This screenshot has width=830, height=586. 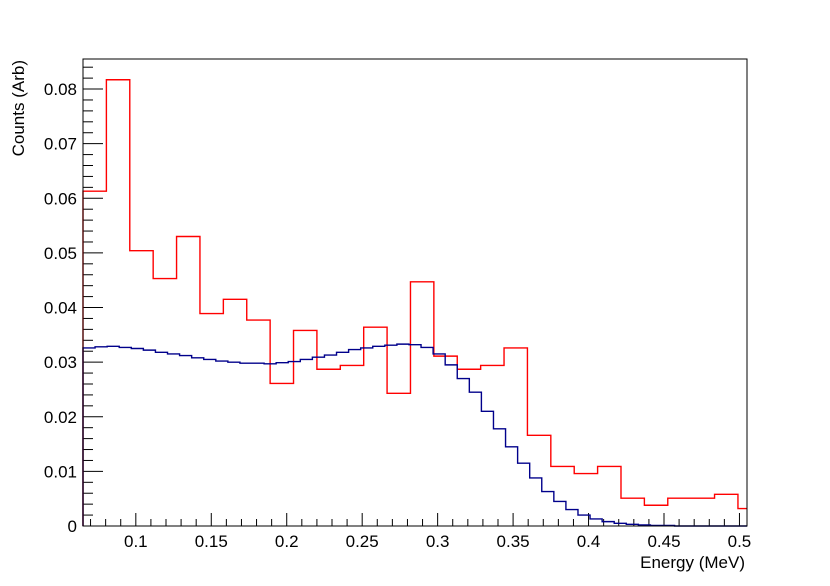 I want to click on y-tick-label: 0.04, so click(x=60, y=308).